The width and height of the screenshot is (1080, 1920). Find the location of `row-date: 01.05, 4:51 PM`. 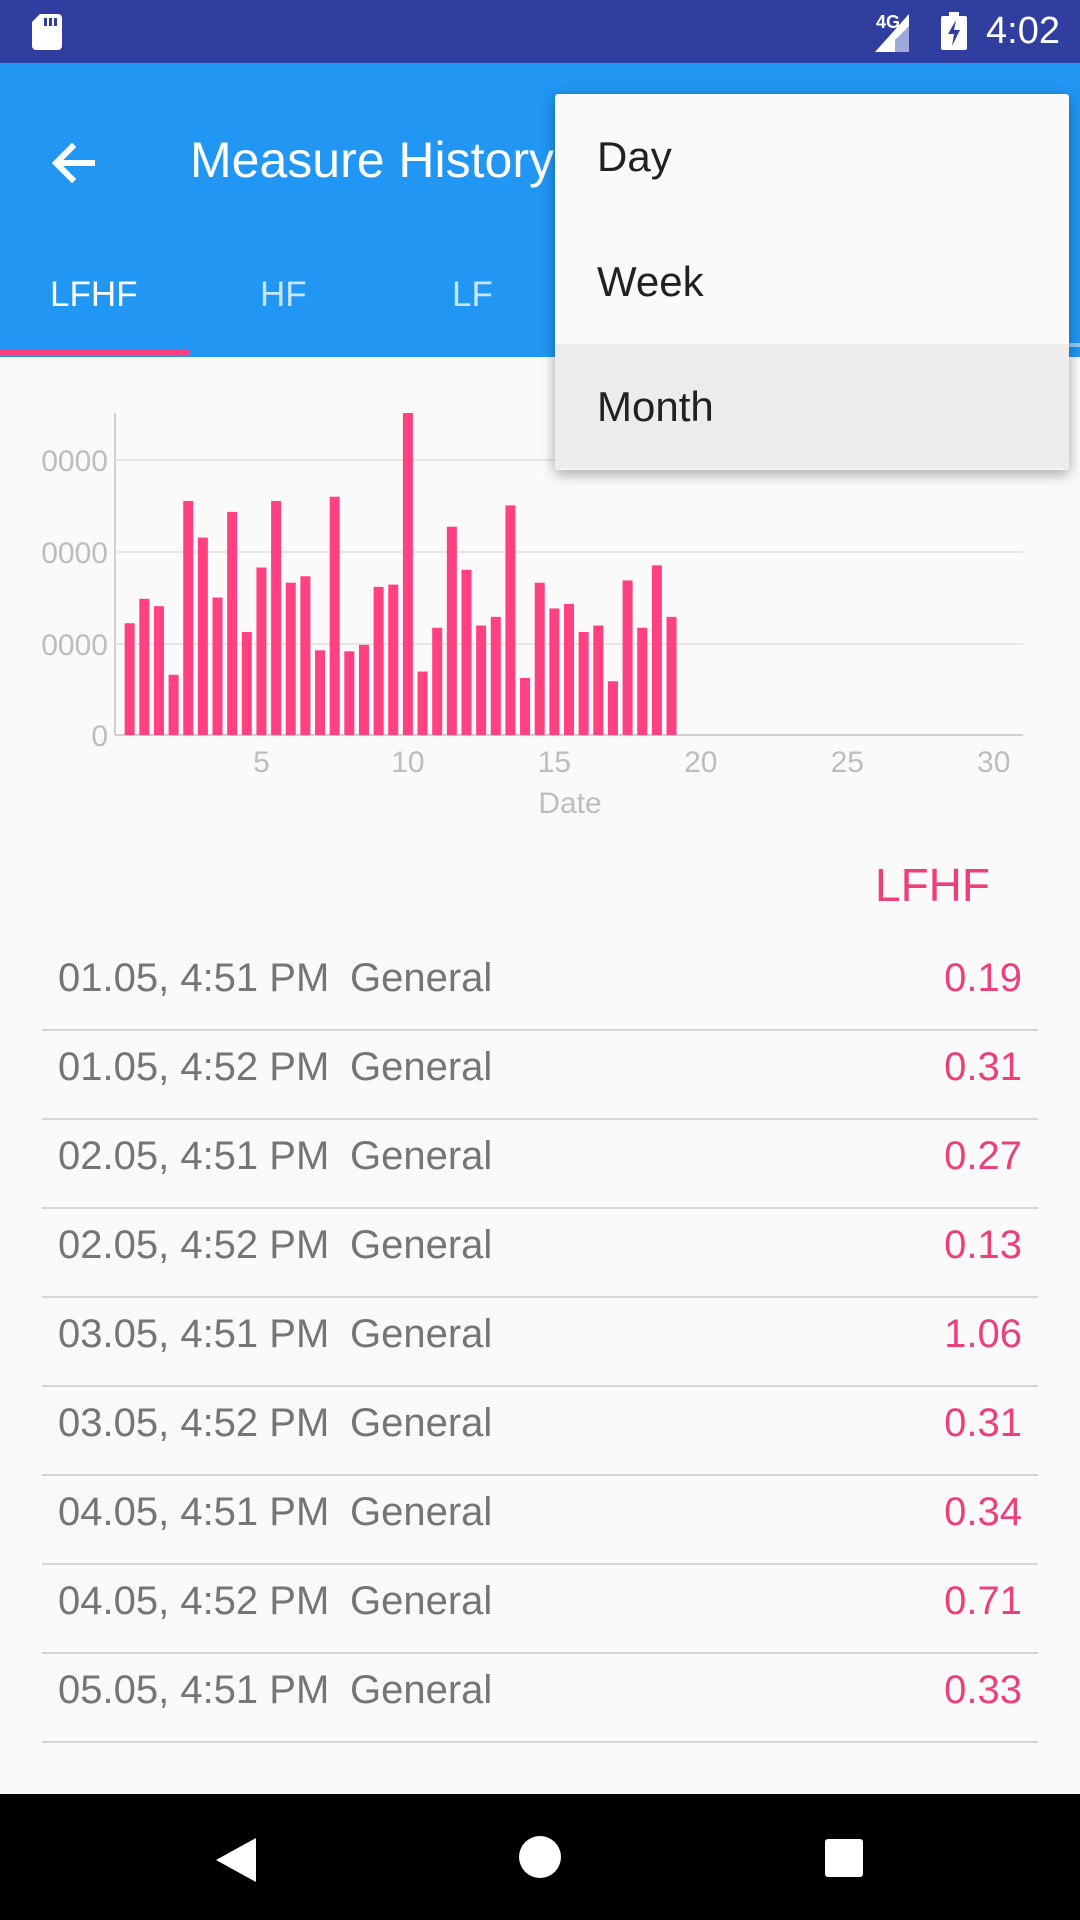

row-date: 01.05, 4:51 PM is located at coordinates (194, 978).